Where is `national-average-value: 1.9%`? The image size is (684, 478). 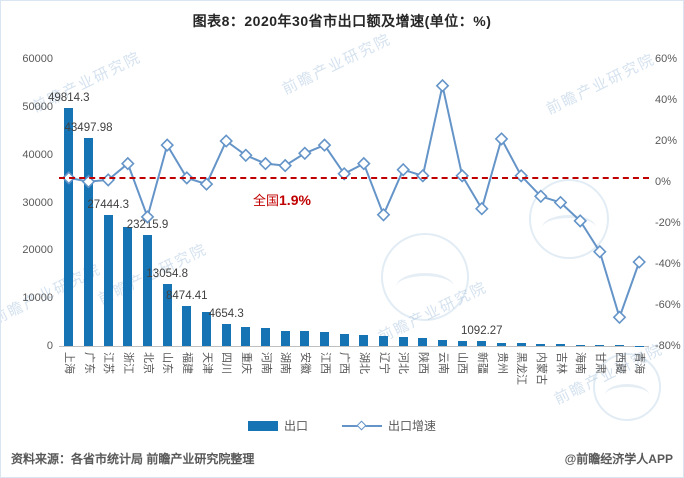 national-average-value: 1.9% is located at coordinates (295, 200).